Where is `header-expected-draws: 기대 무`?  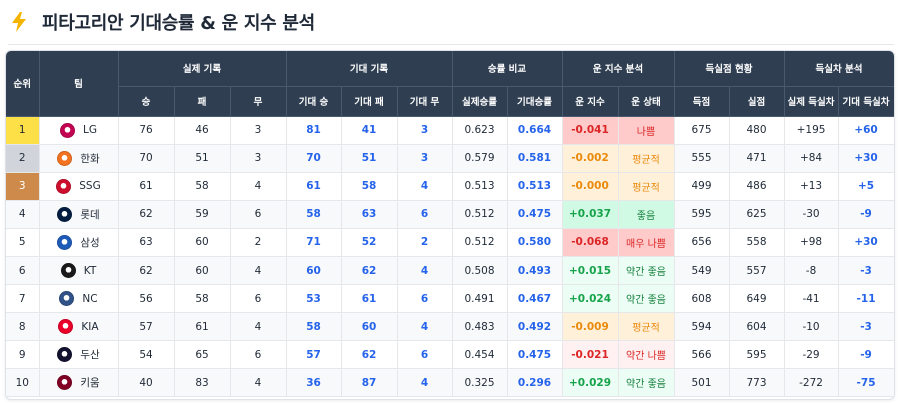 header-expected-draws: 기대 무 is located at coordinates (425, 101).